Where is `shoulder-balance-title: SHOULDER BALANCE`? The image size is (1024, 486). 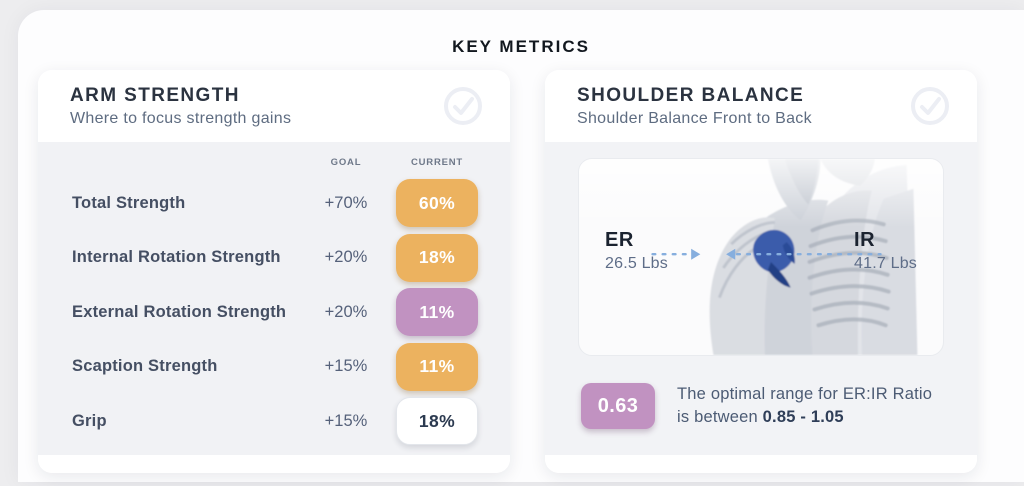 shoulder-balance-title: SHOULDER BALANCE is located at coordinates (691, 95).